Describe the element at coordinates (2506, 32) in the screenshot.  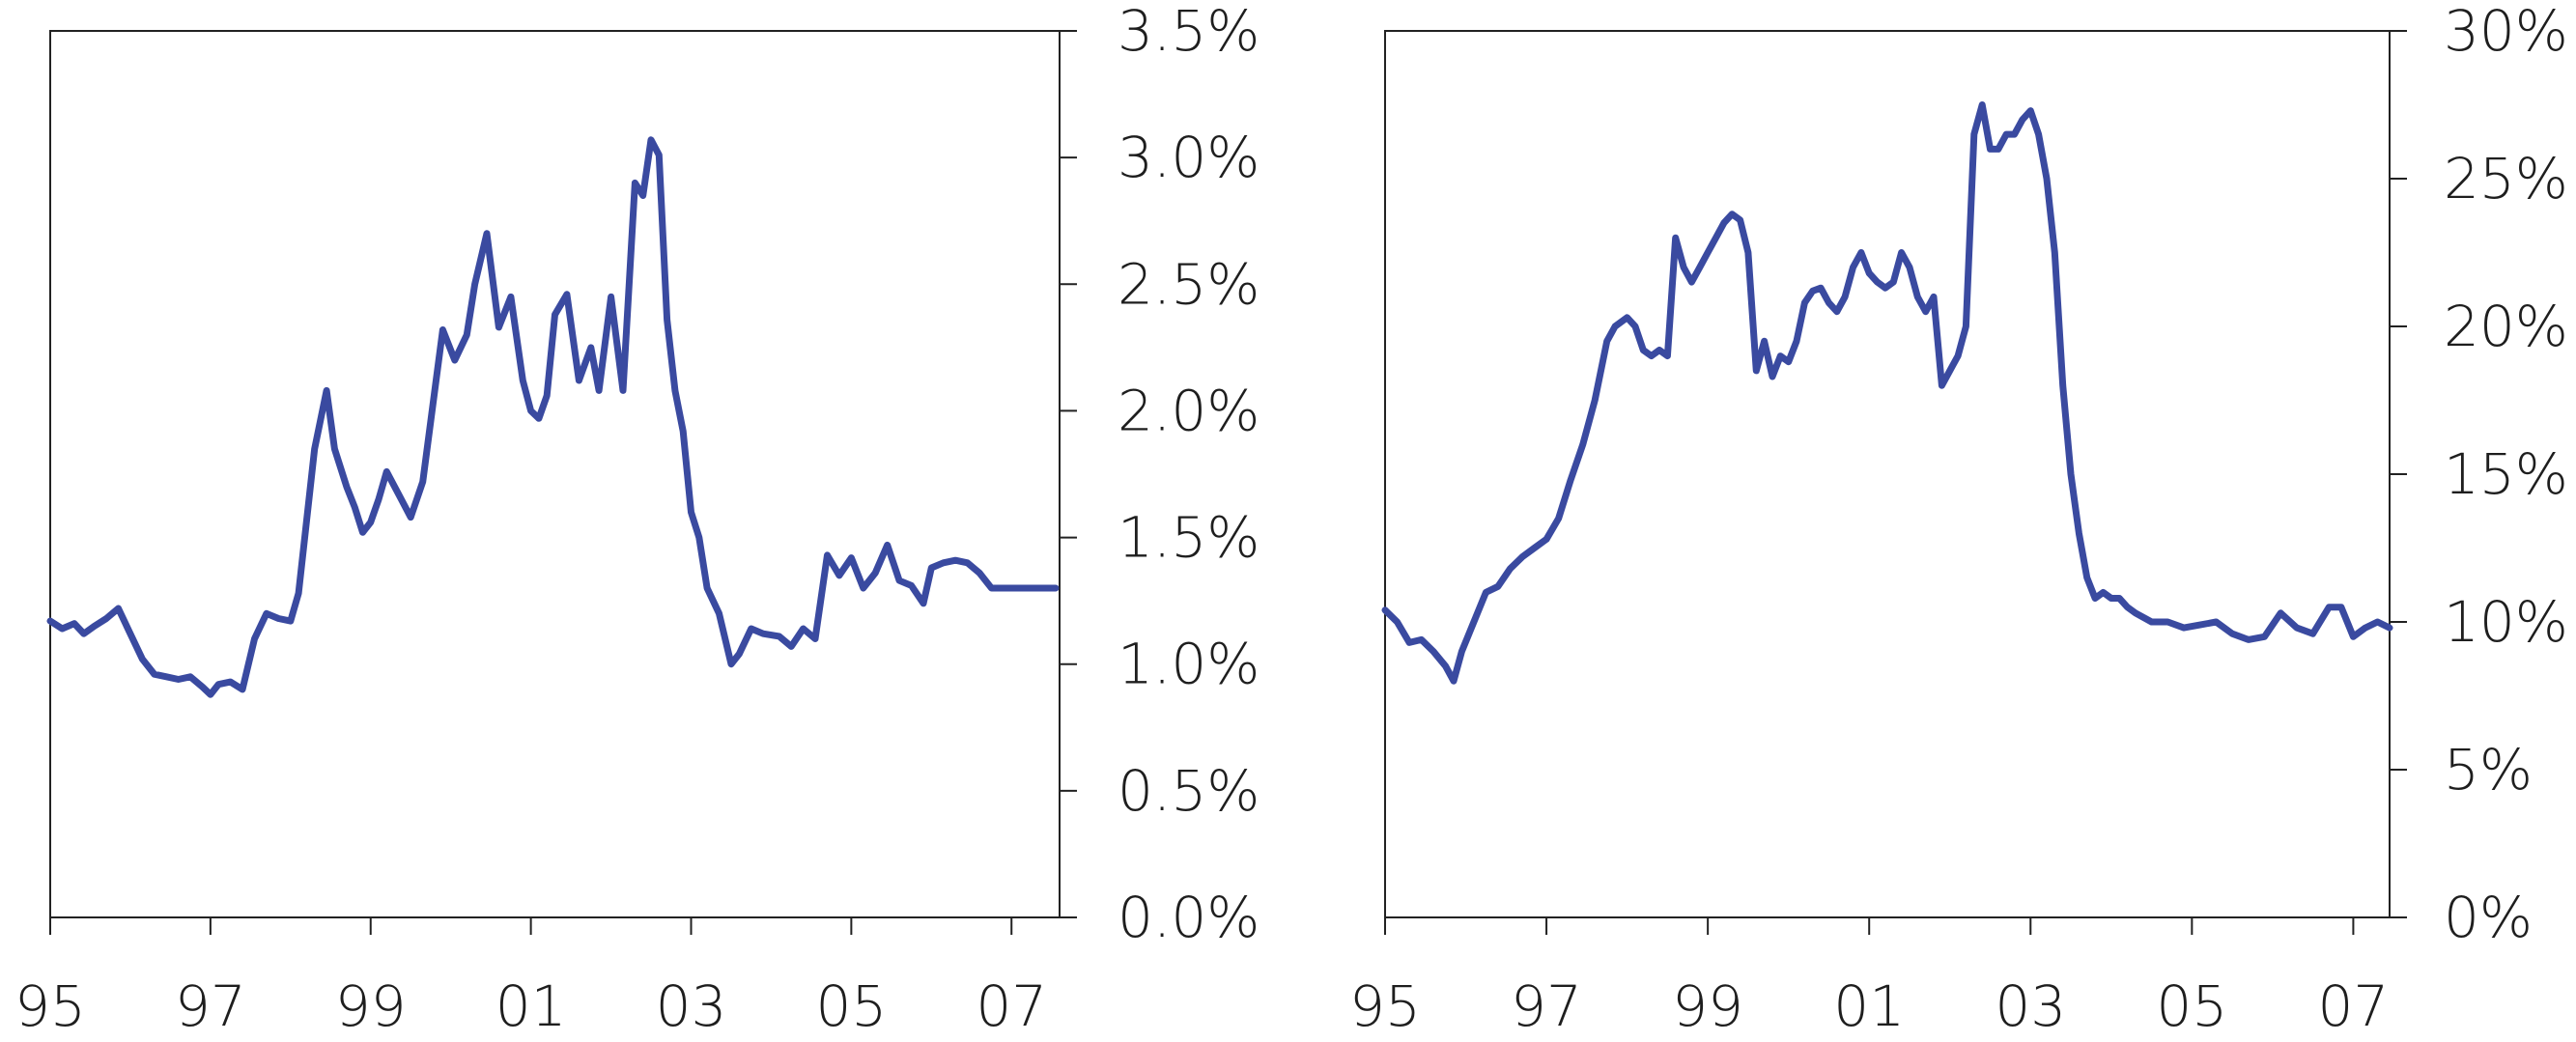
I see `y-tick-label: 30%` at that location.